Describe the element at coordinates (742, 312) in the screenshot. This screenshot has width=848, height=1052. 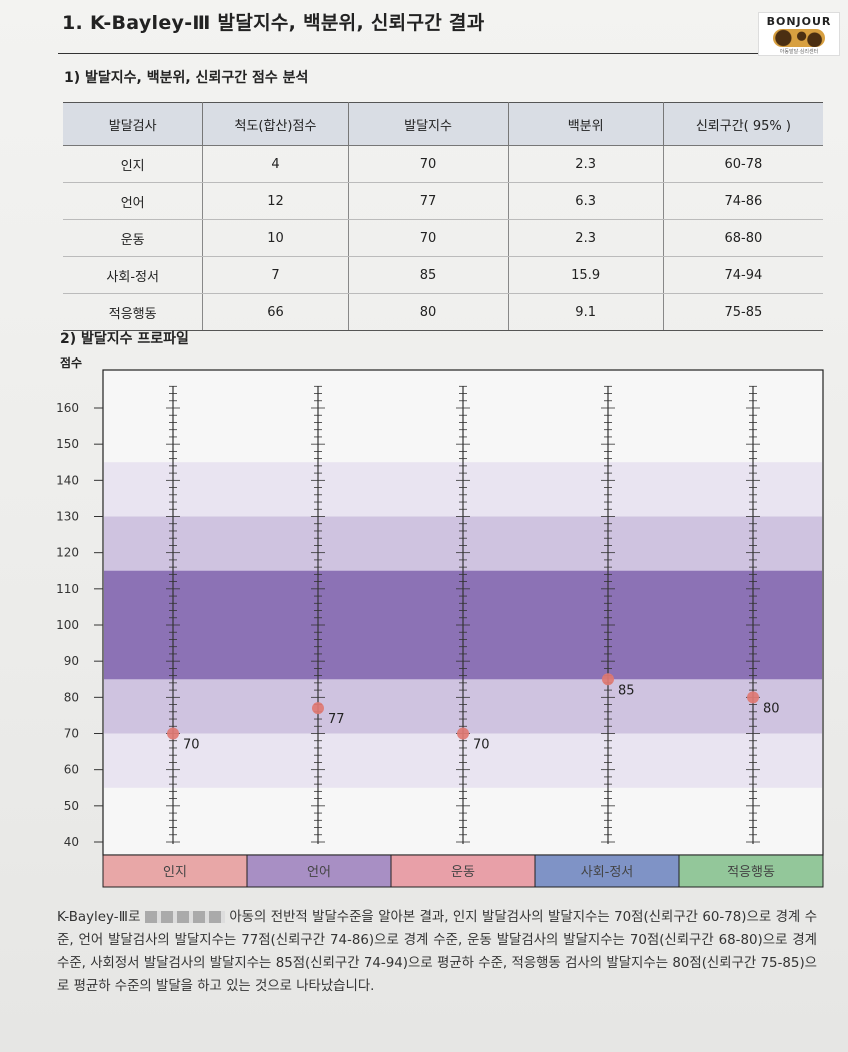
I see `cell-ci: 75-85` at that location.